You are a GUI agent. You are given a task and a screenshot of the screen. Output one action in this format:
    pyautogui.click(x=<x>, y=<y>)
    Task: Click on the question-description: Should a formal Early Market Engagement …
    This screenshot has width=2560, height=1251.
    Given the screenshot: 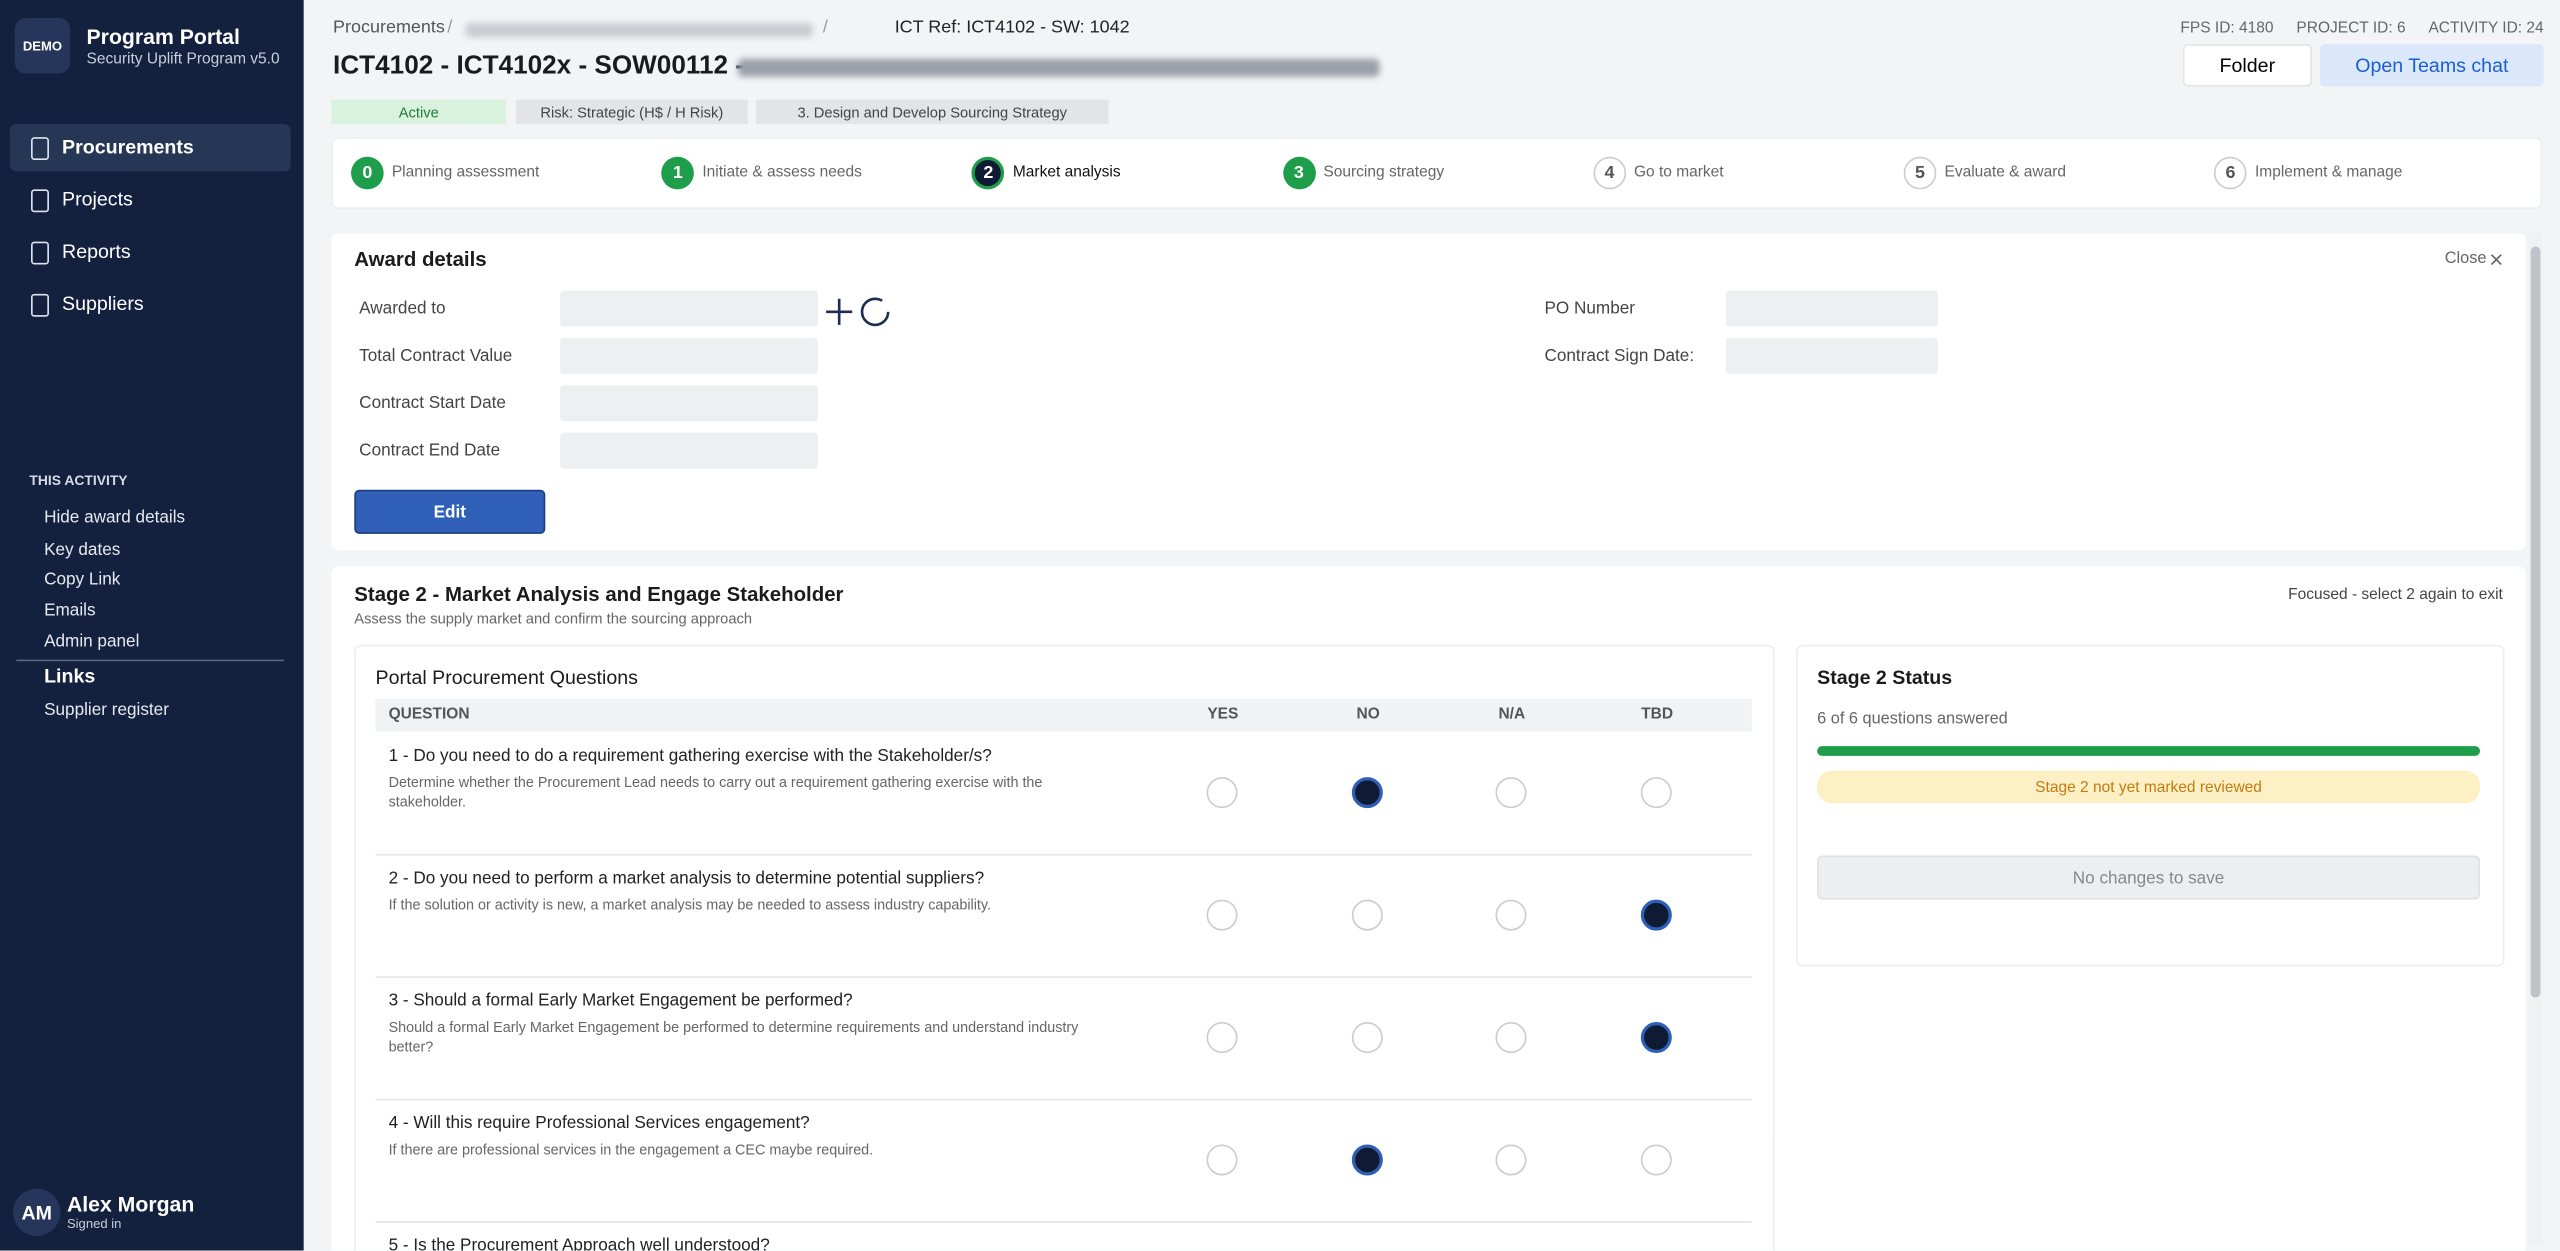 What is the action you would take?
    pyautogui.click(x=733, y=1036)
    